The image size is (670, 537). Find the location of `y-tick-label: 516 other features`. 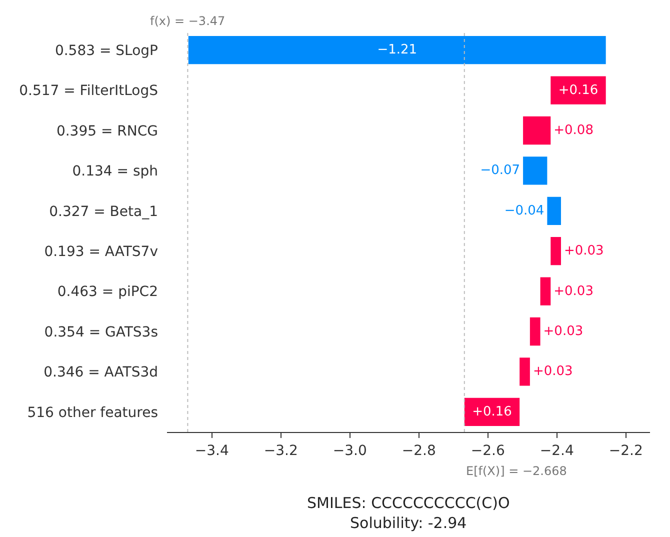

y-tick-label: 516 other features is located at coordinates (92, 412).